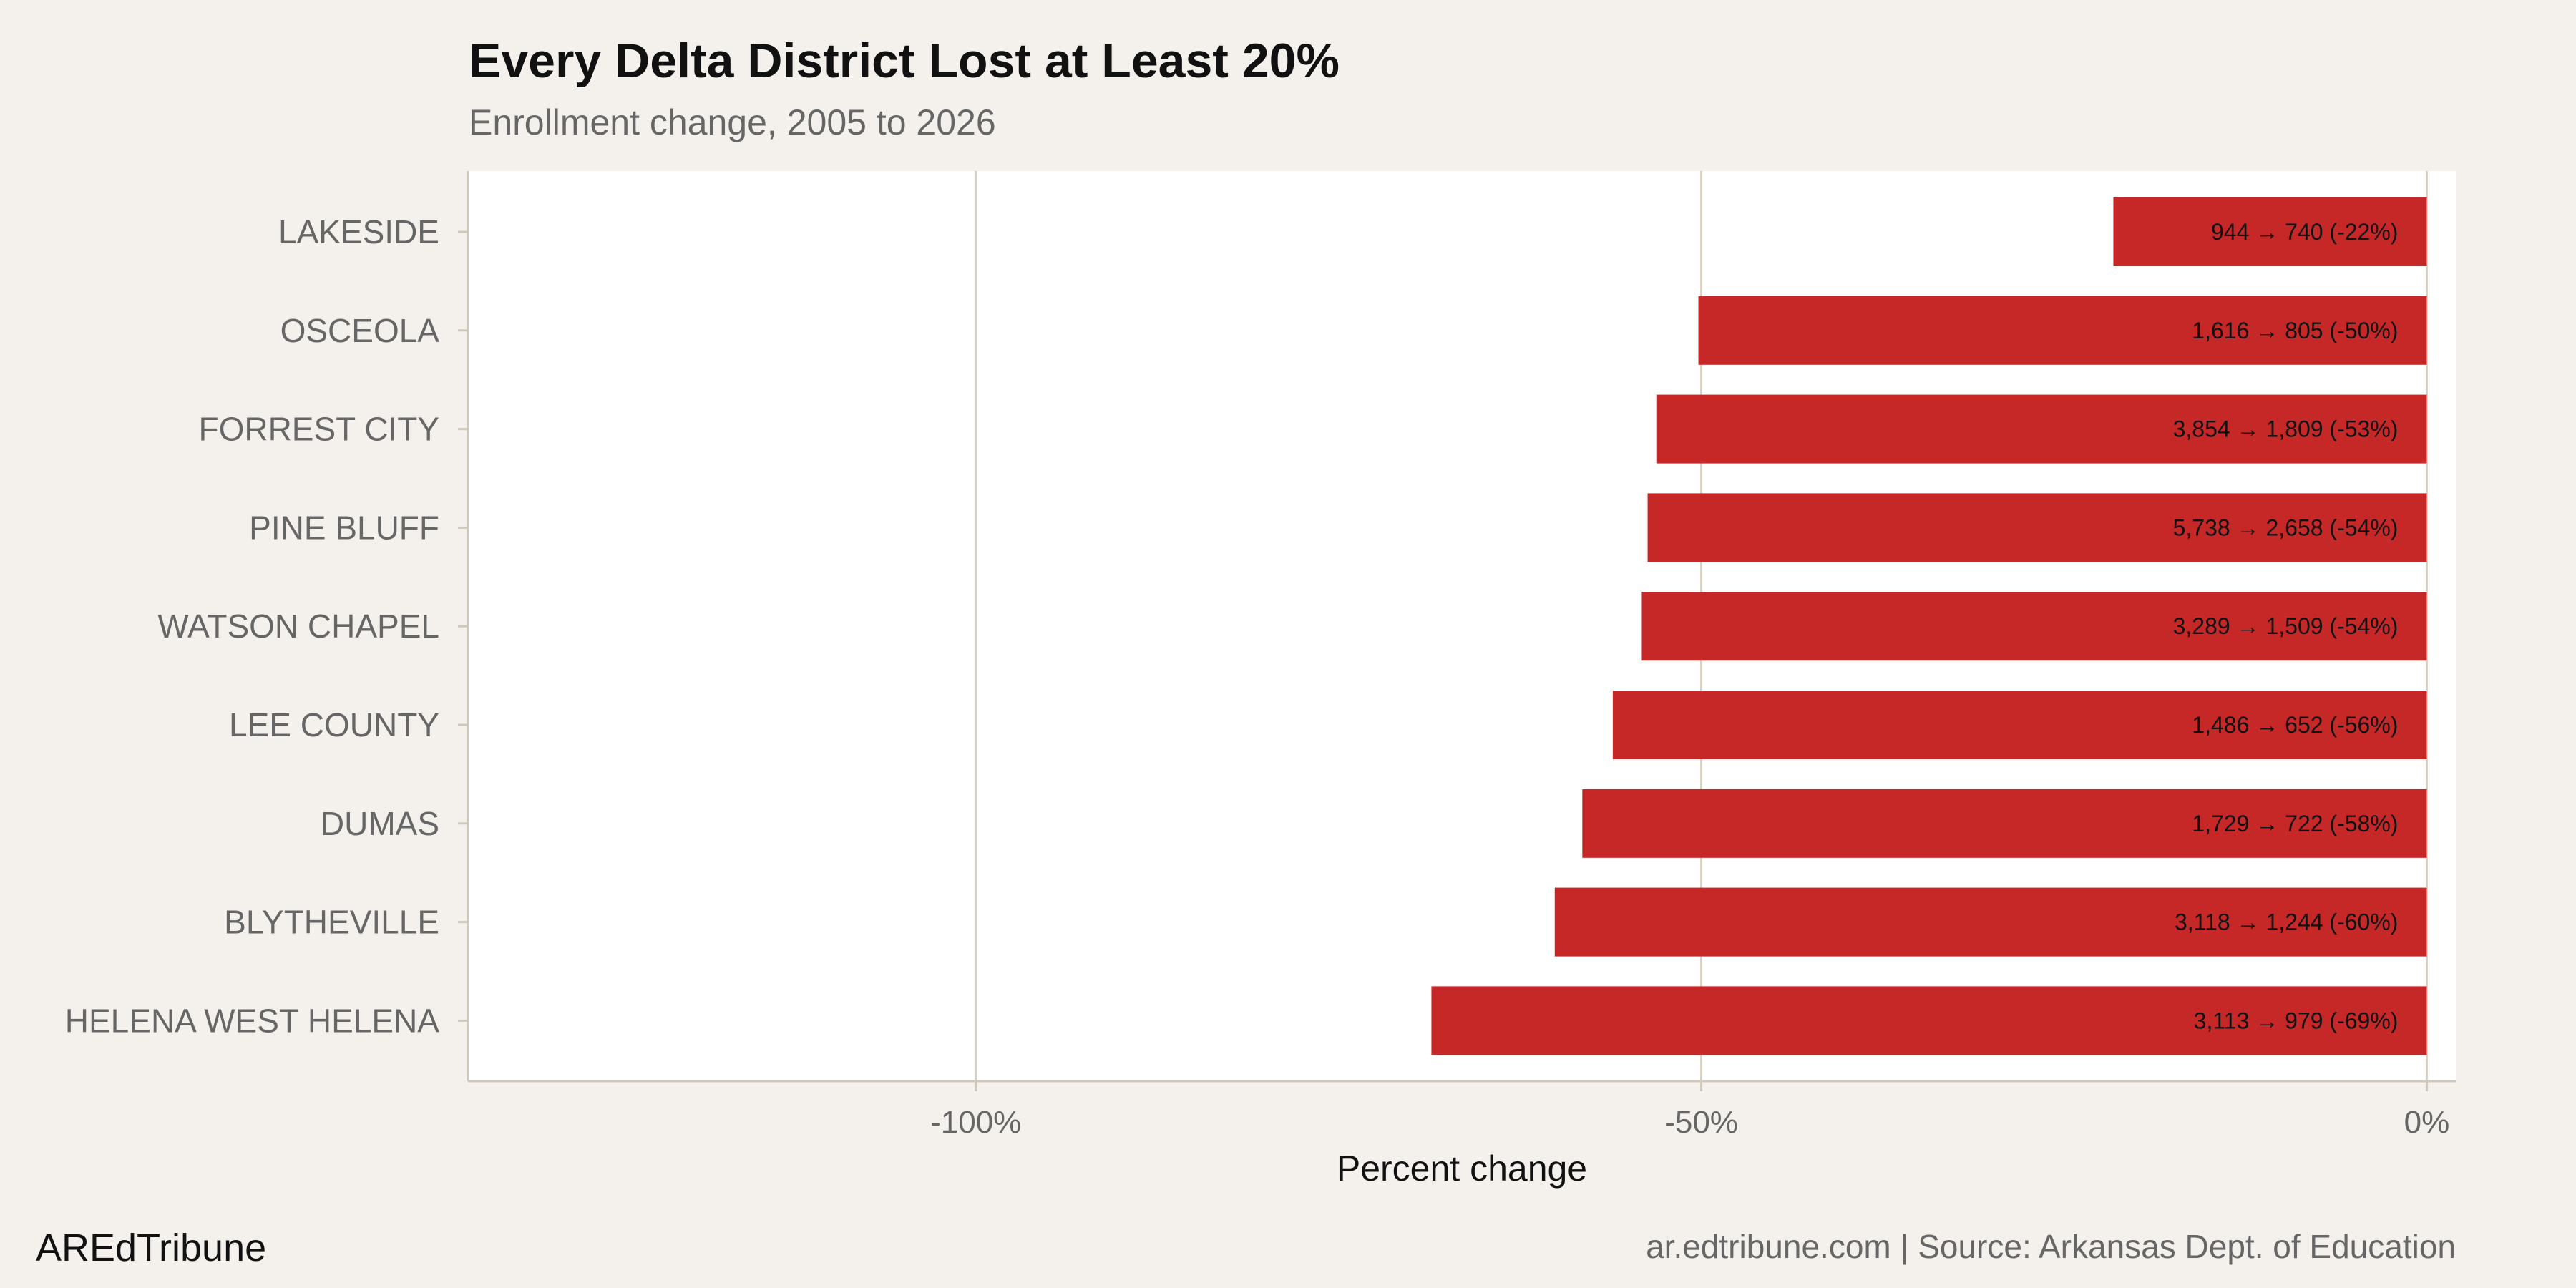  I want to click on x-axis-title: Percent change, so click(1462, 1168).